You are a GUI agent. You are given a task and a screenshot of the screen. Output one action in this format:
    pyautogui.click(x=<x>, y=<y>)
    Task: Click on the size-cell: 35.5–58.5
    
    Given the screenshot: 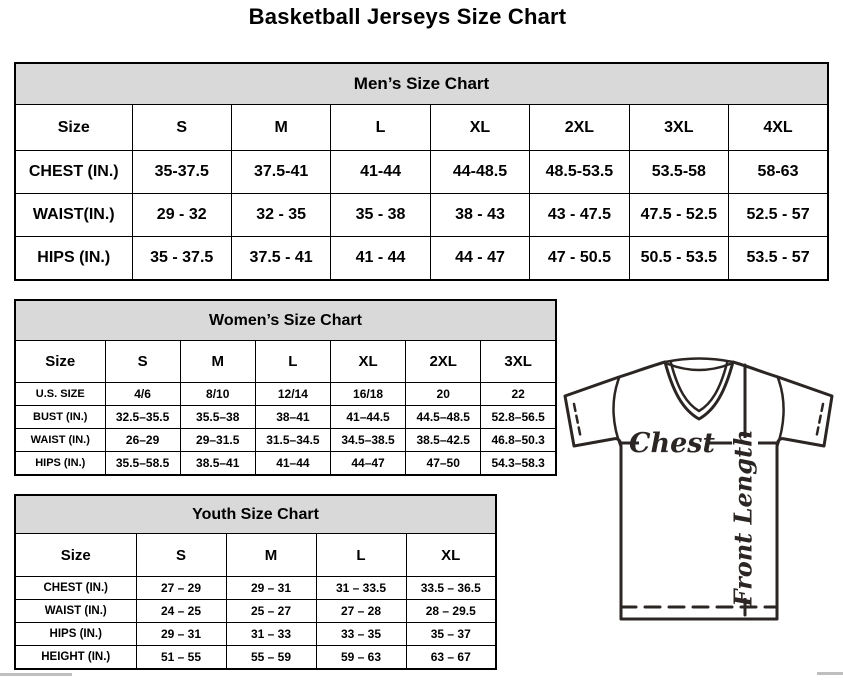 What is the action you would take?
    pyautogui.click(x=142, y=463)
    